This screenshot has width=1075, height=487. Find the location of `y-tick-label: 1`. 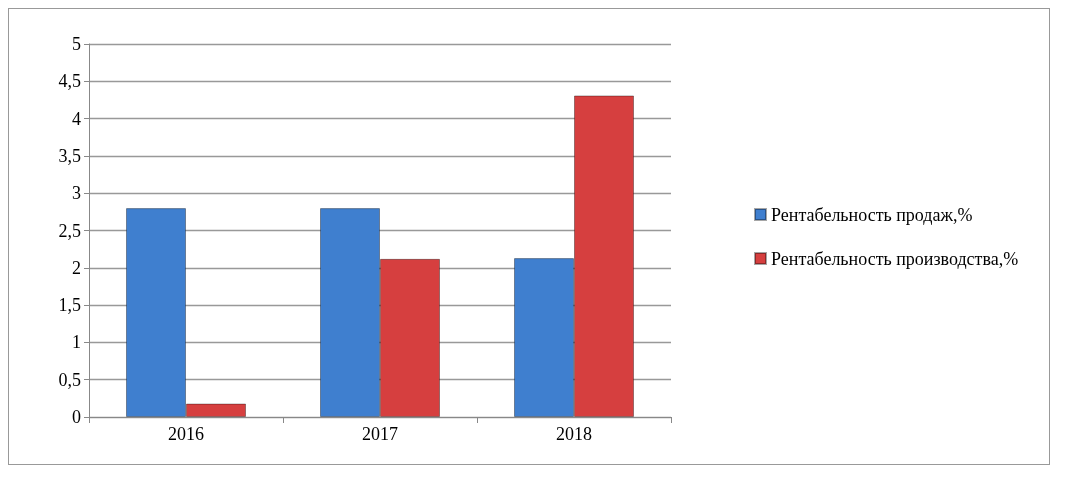

y-tick-label: 1 is located at coordinates (76, 342).